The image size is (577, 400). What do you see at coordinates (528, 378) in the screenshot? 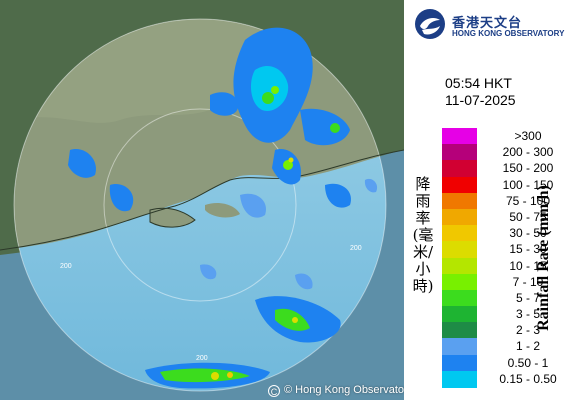
I see `legend-label: 0.15 - 0.50` at bounding box center [528, 378].